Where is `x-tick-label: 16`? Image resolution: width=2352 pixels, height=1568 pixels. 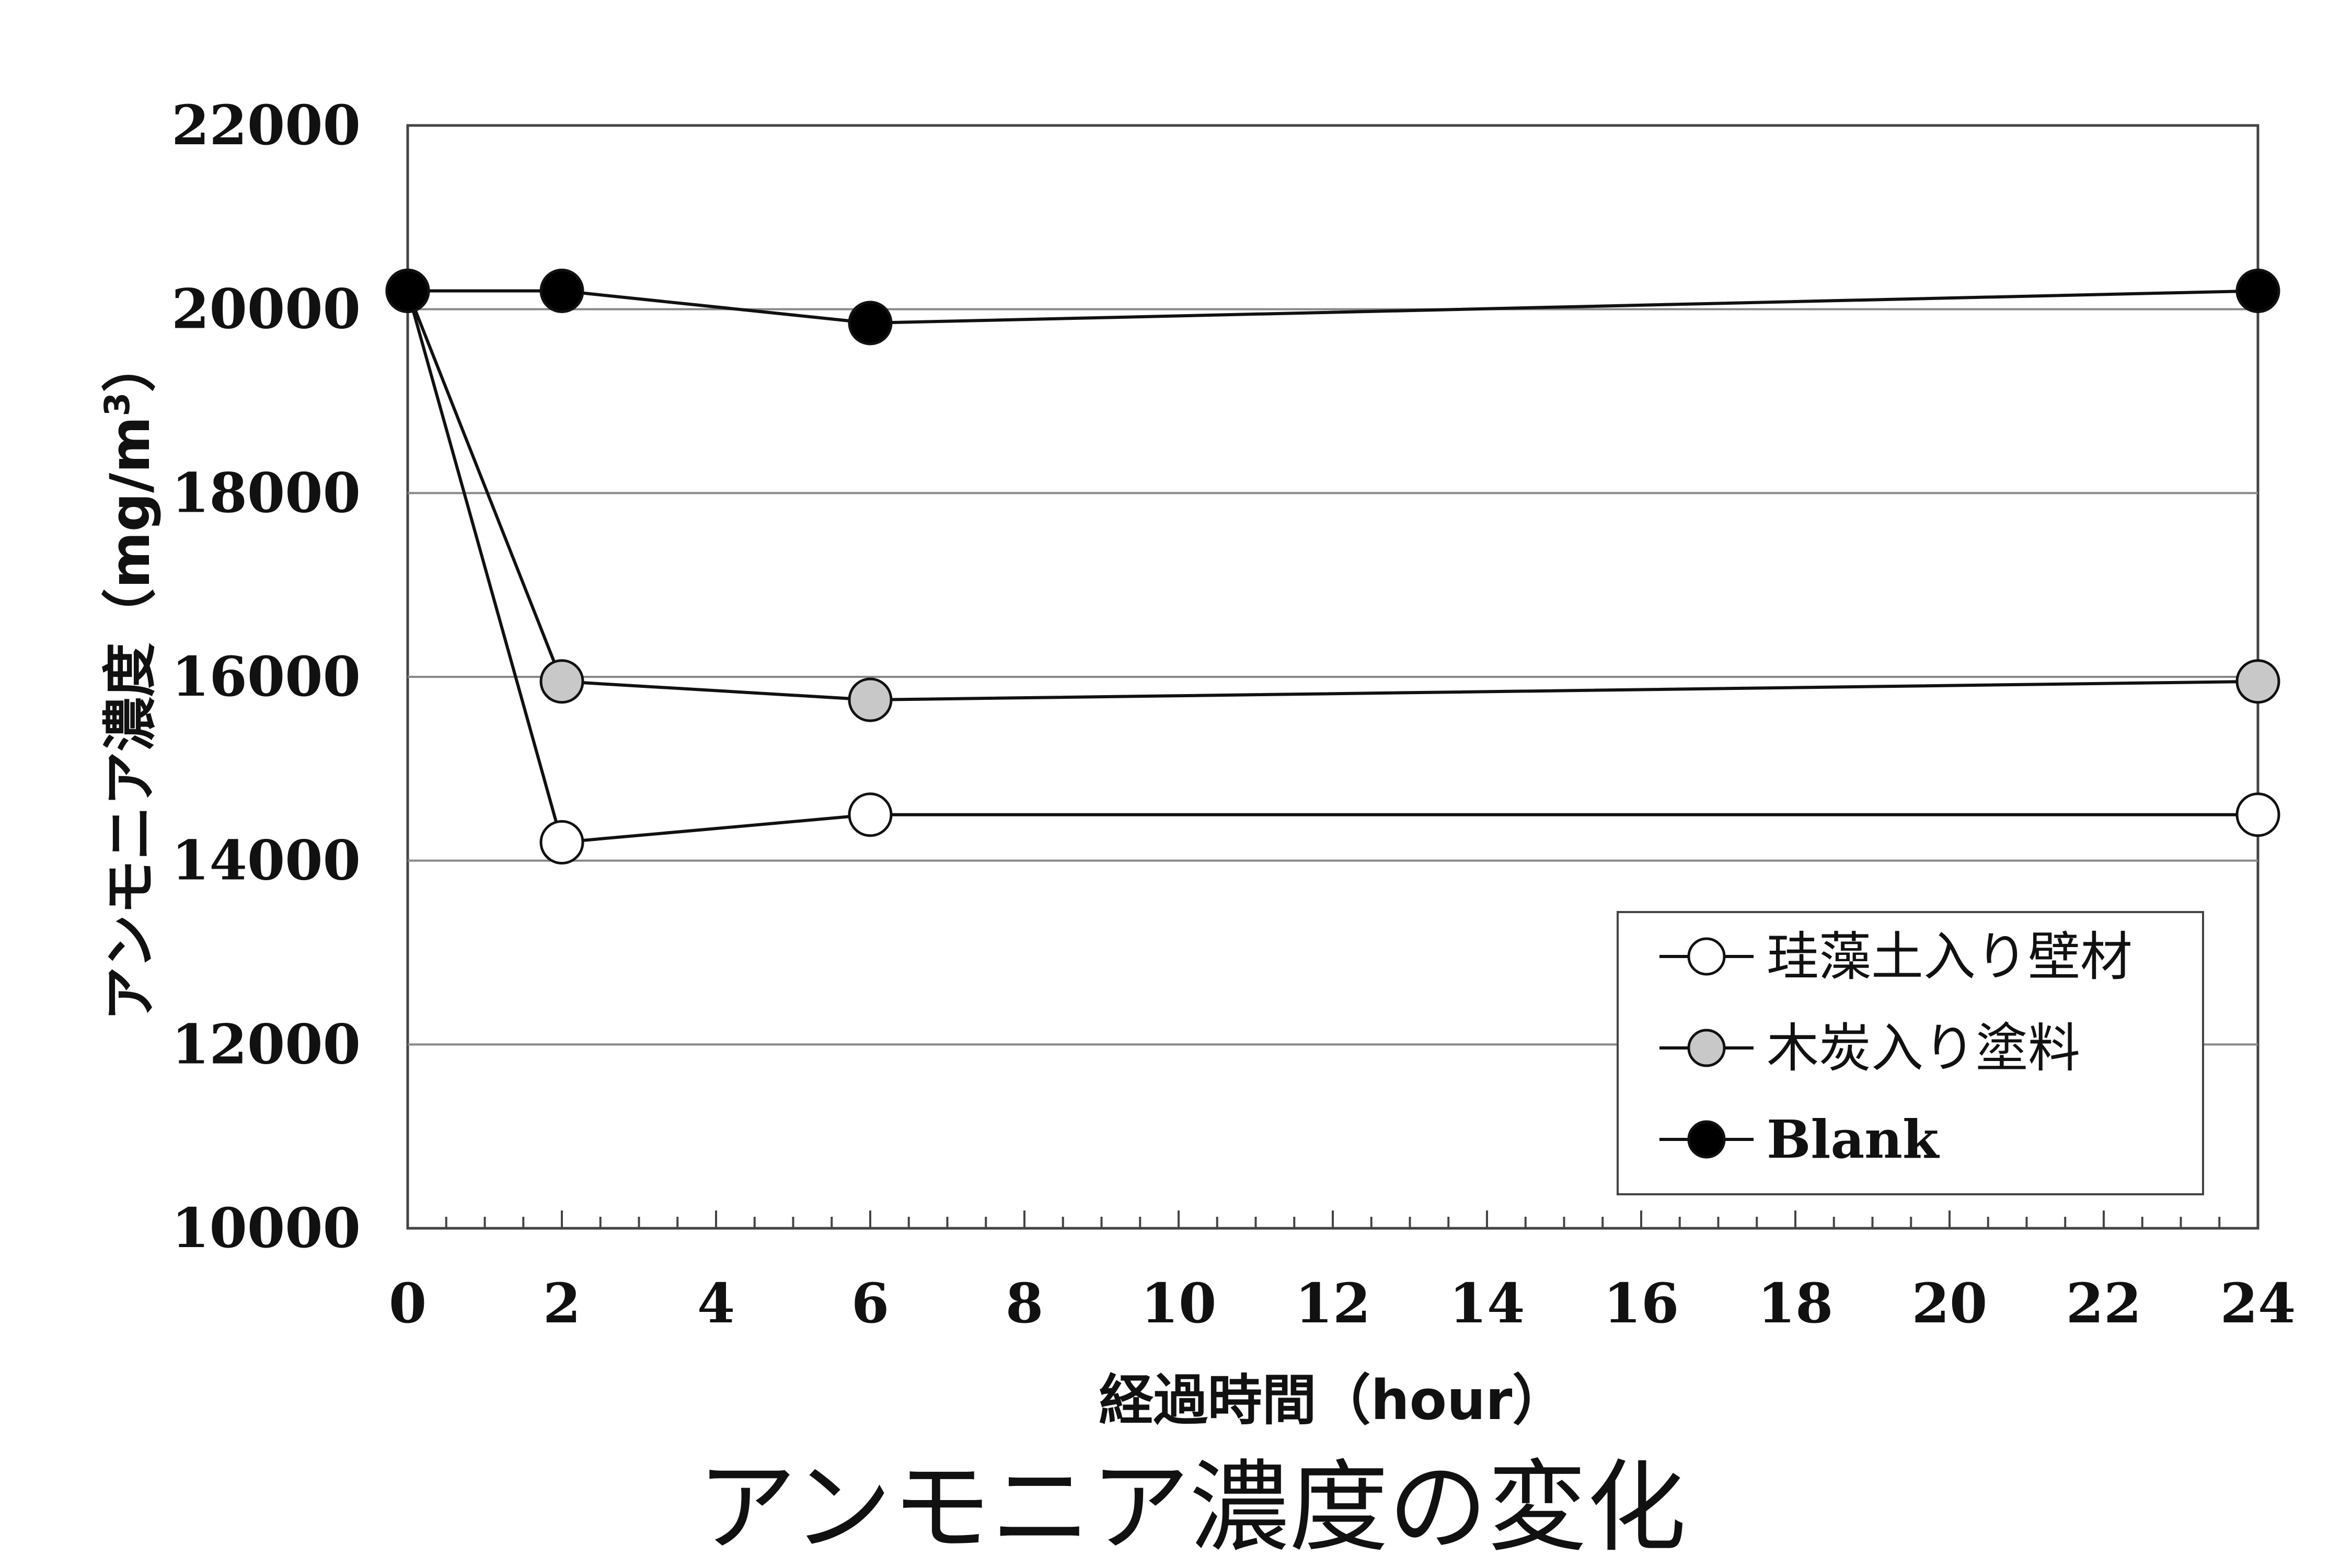
x-tick-label: 16 is located at coordinates (1641, 1303).